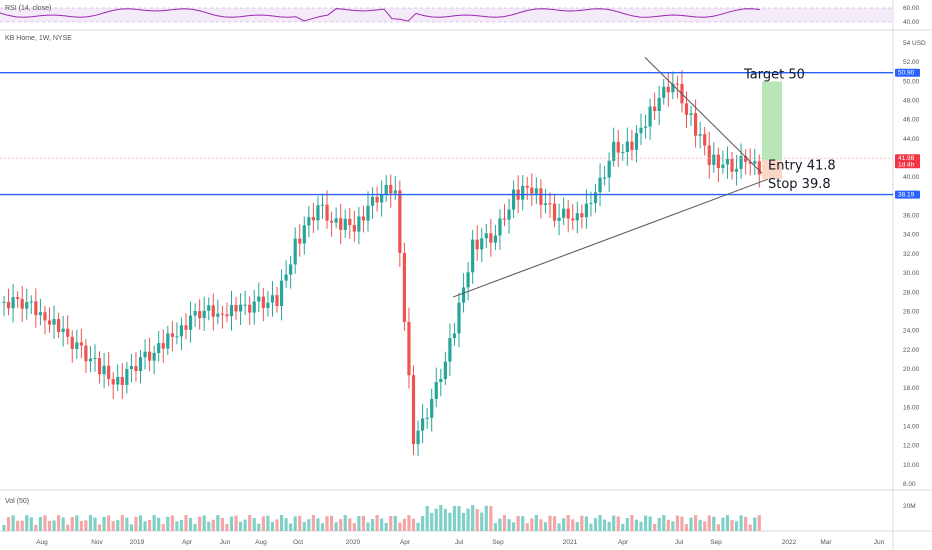 Image resolution: width=932 pixels, height=550 pixels. Describe the element at coordinates (610, 238) in the screenshot. I see `rising-trendline` at that location.